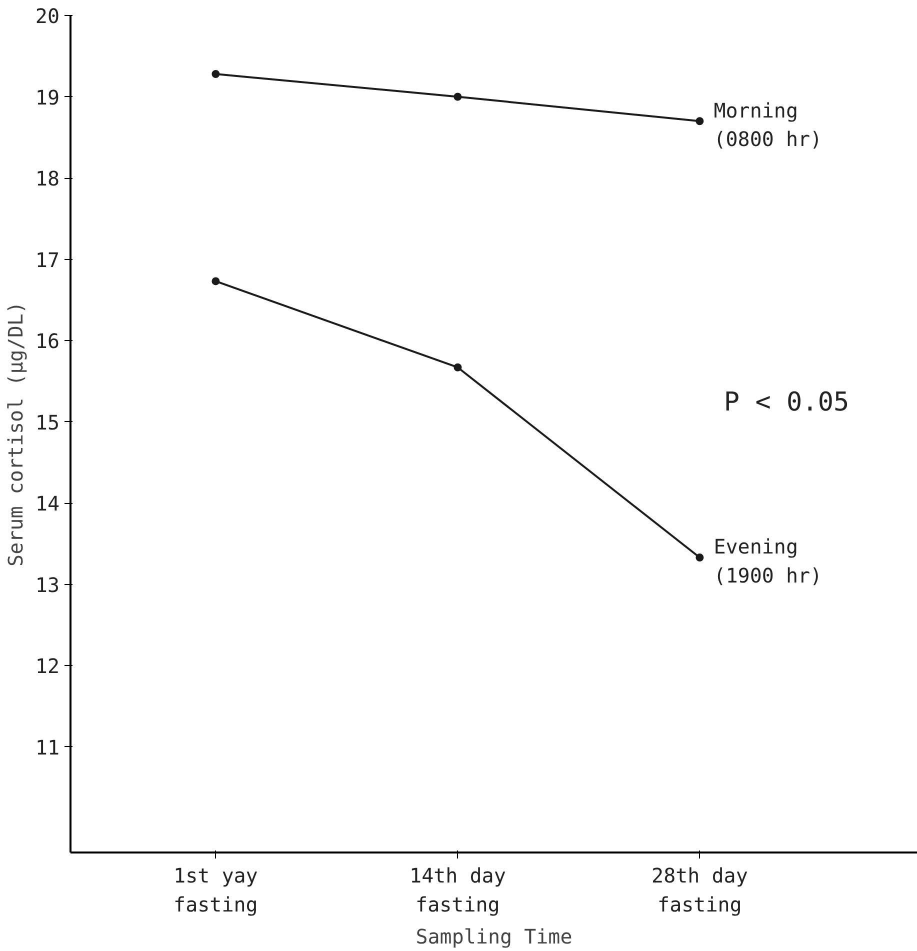 The width and height of the screenshot is (917, 951). I want to click on y-tick-label: 18, so click(47, 178).